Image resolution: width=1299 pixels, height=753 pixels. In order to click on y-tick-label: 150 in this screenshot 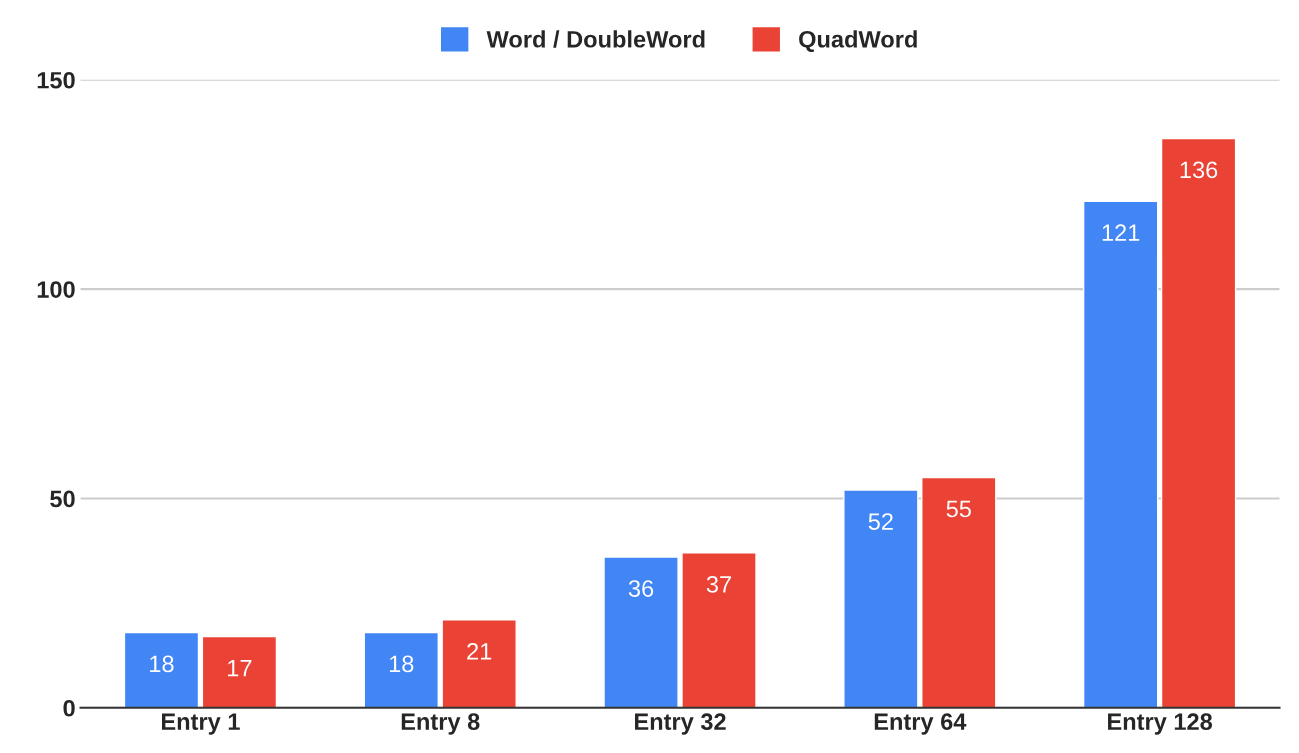, I will do `click(56, 80)`.